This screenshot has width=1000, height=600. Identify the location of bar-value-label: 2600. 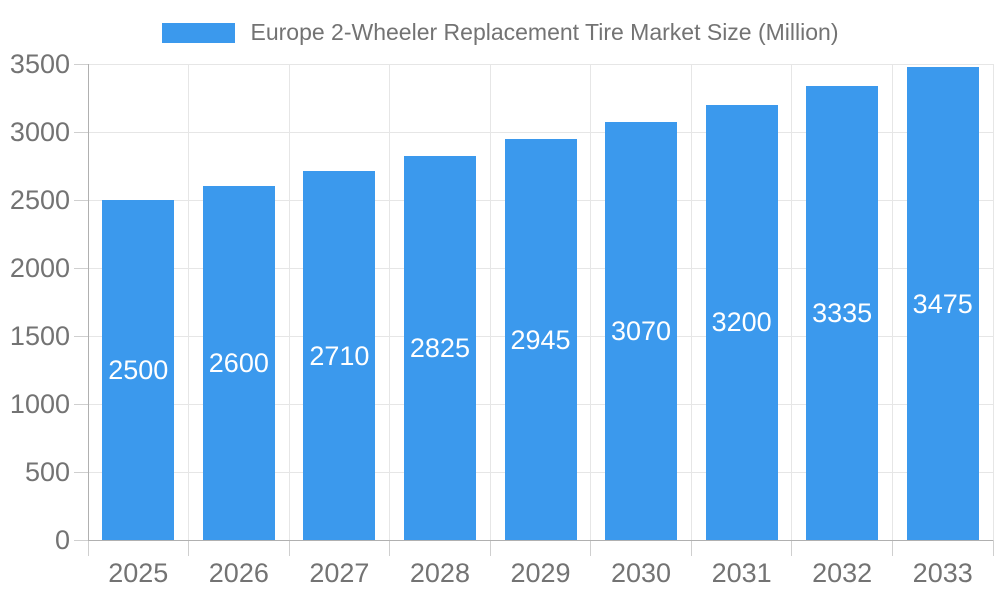
(238, 363).